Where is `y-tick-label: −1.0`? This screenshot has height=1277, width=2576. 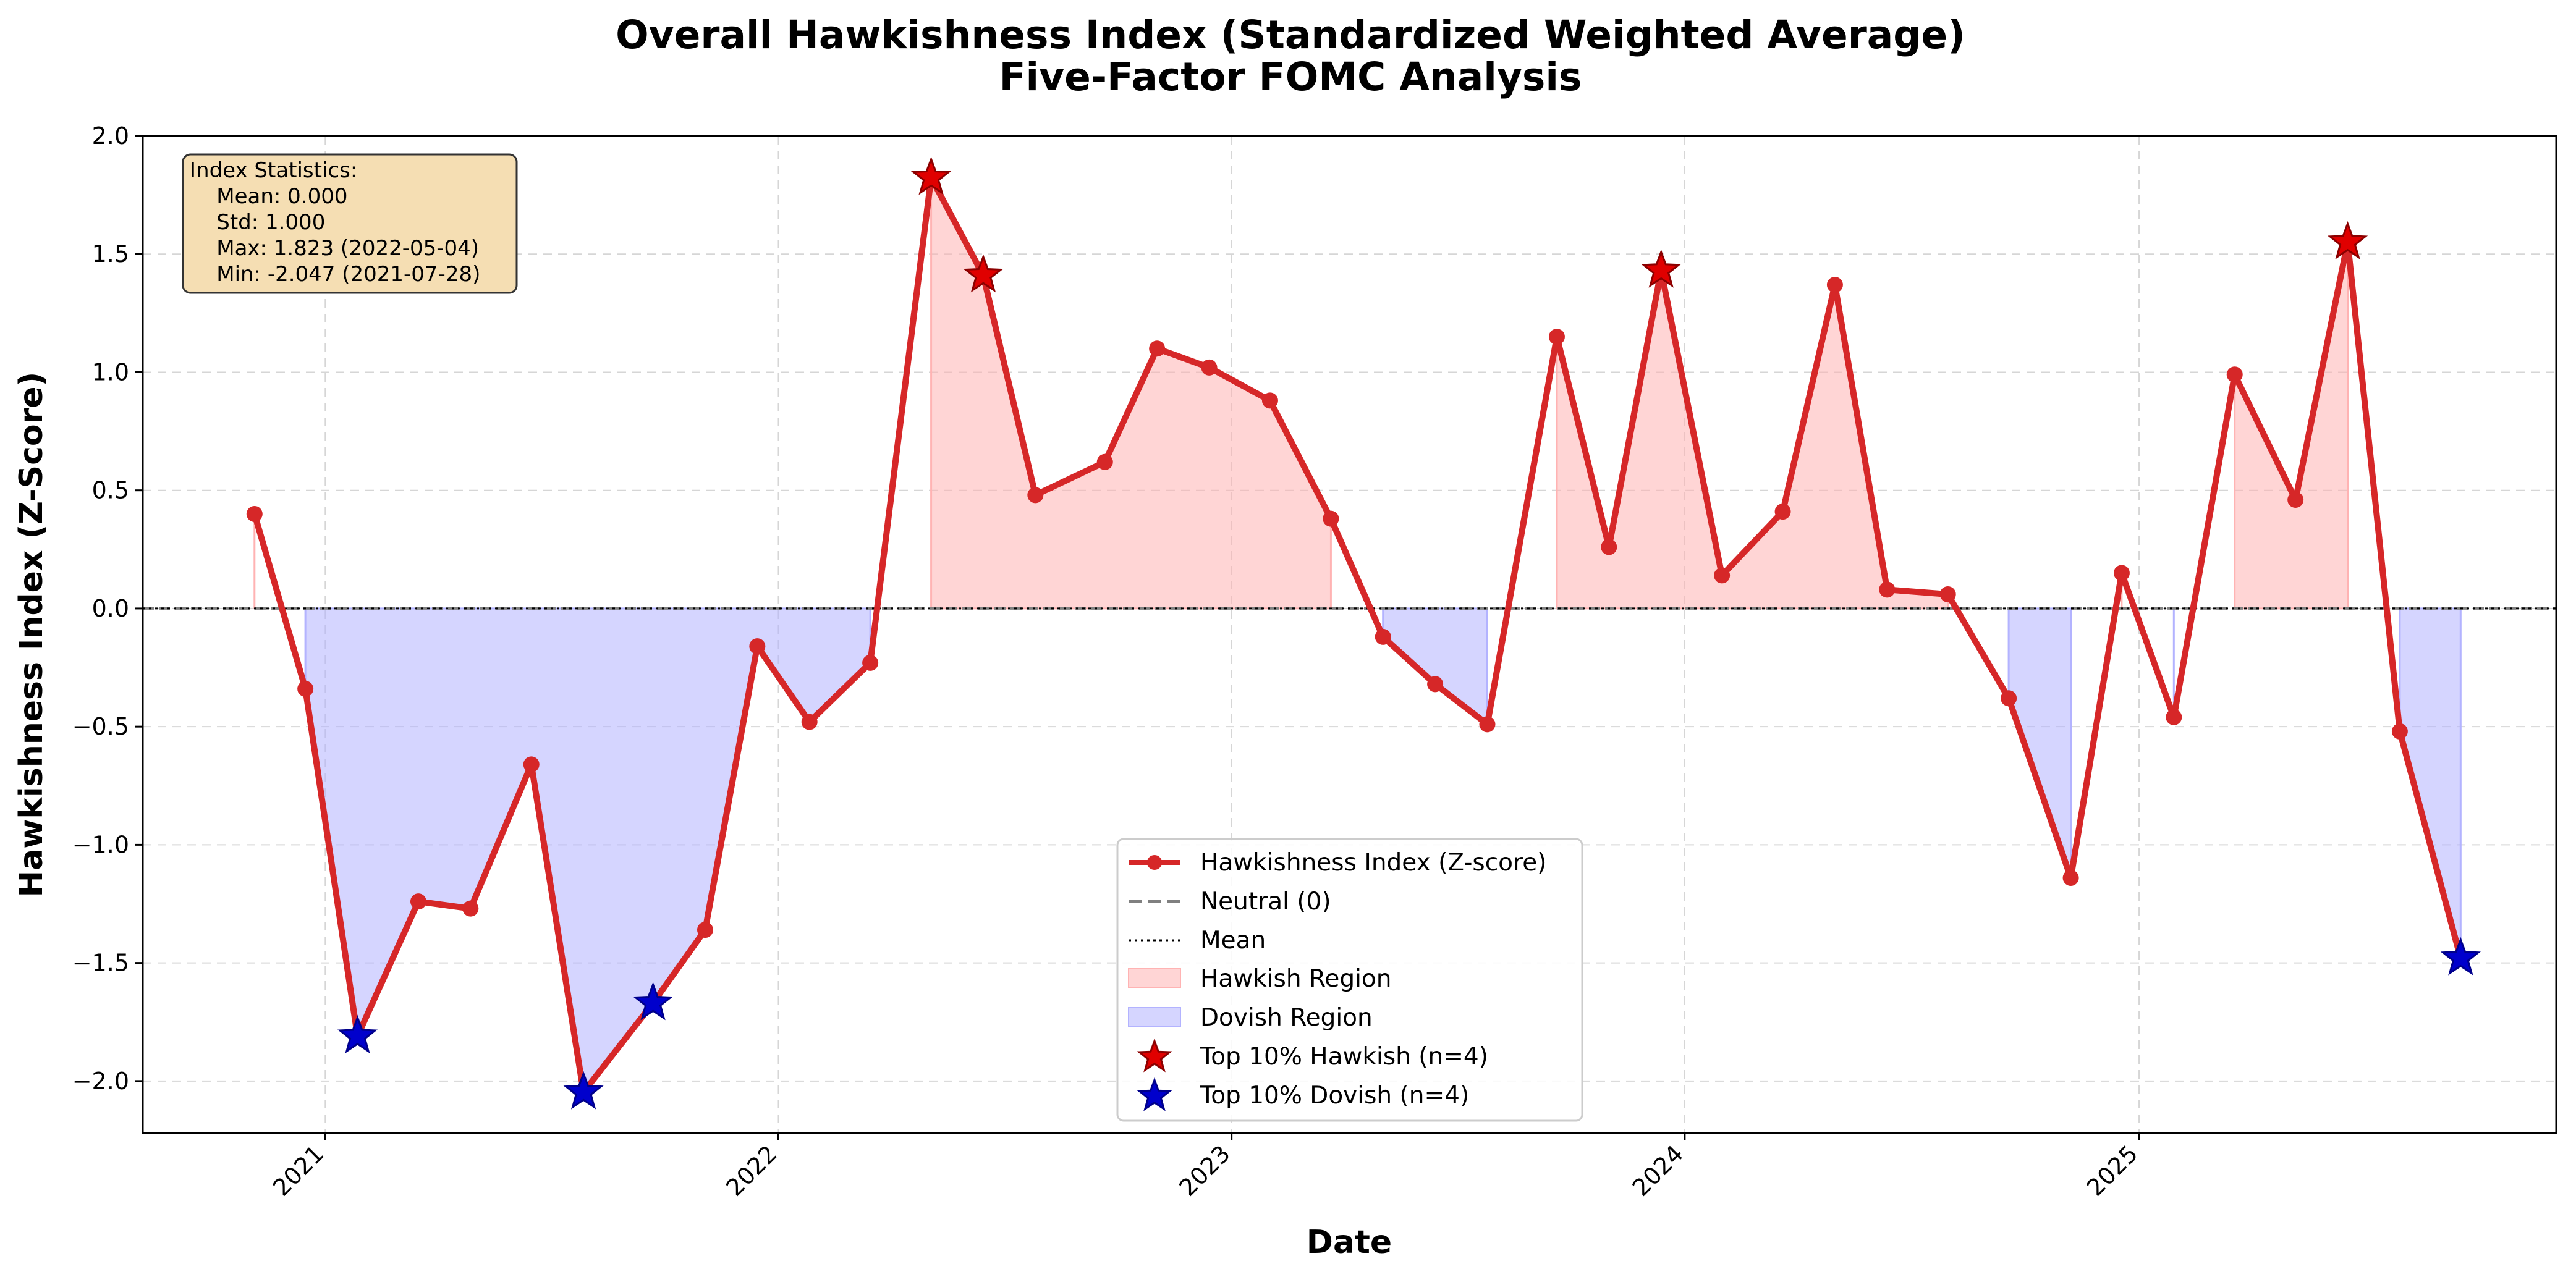 y-tick-label: −1.0 is located at coordinates (100, 845).